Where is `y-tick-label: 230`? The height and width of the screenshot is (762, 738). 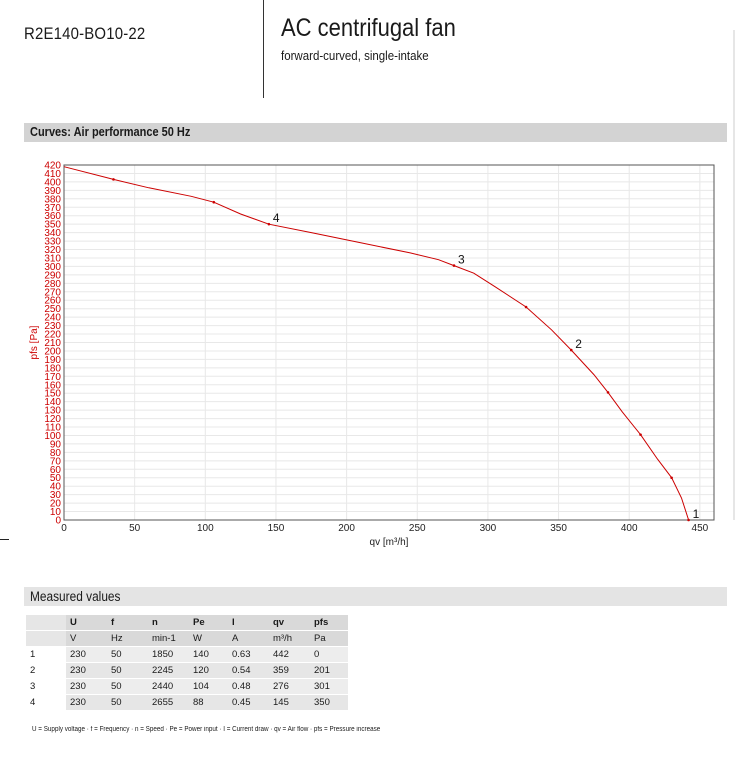 y-tick-label: 230 is located at coordinates (52, 326).